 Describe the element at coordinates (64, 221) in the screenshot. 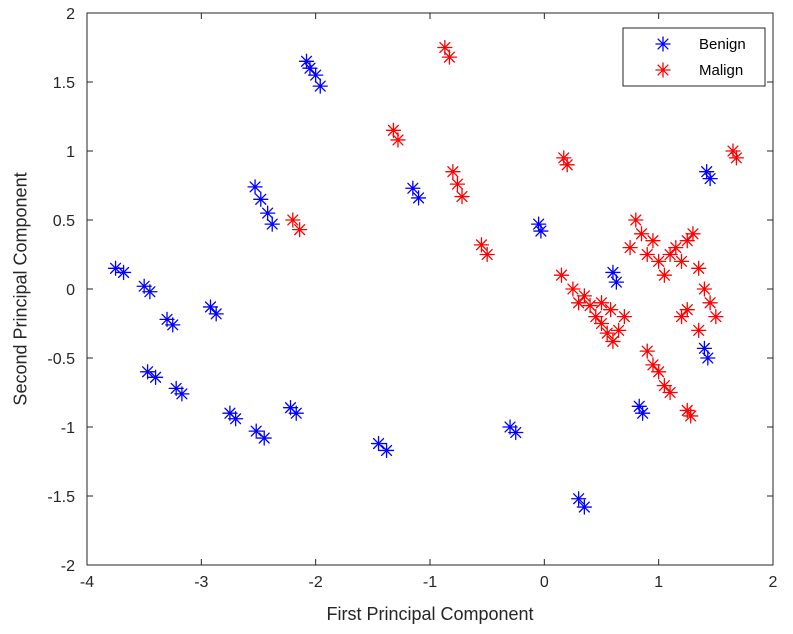

I see `y-tick-label: 0.5` at that location.